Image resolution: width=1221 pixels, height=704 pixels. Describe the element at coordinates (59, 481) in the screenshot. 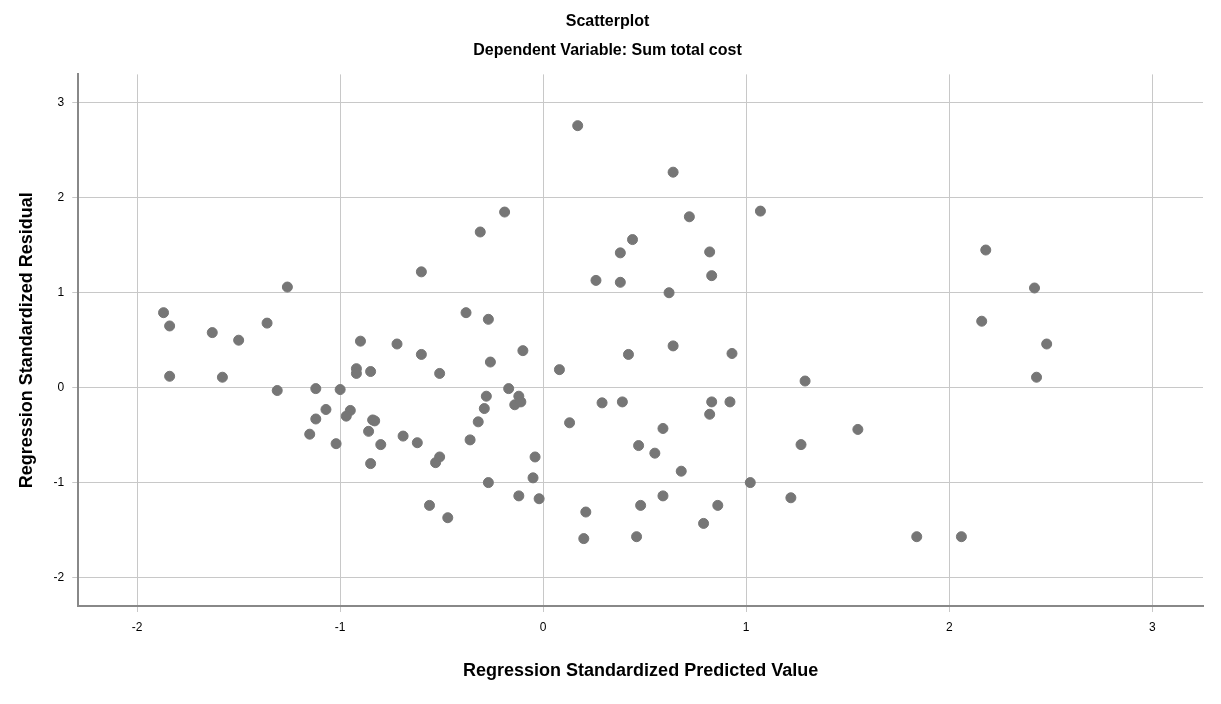

I see `y-tick-label: -1` at that location.